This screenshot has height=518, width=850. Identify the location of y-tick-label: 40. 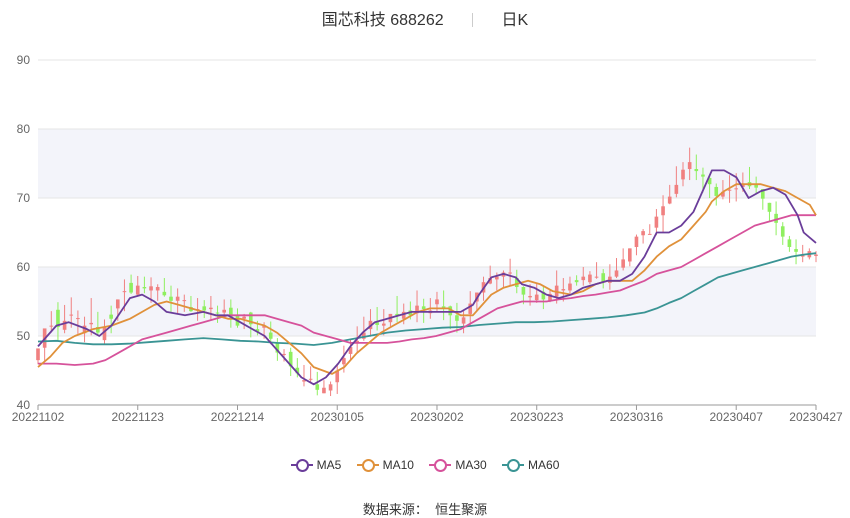
(24, 405).